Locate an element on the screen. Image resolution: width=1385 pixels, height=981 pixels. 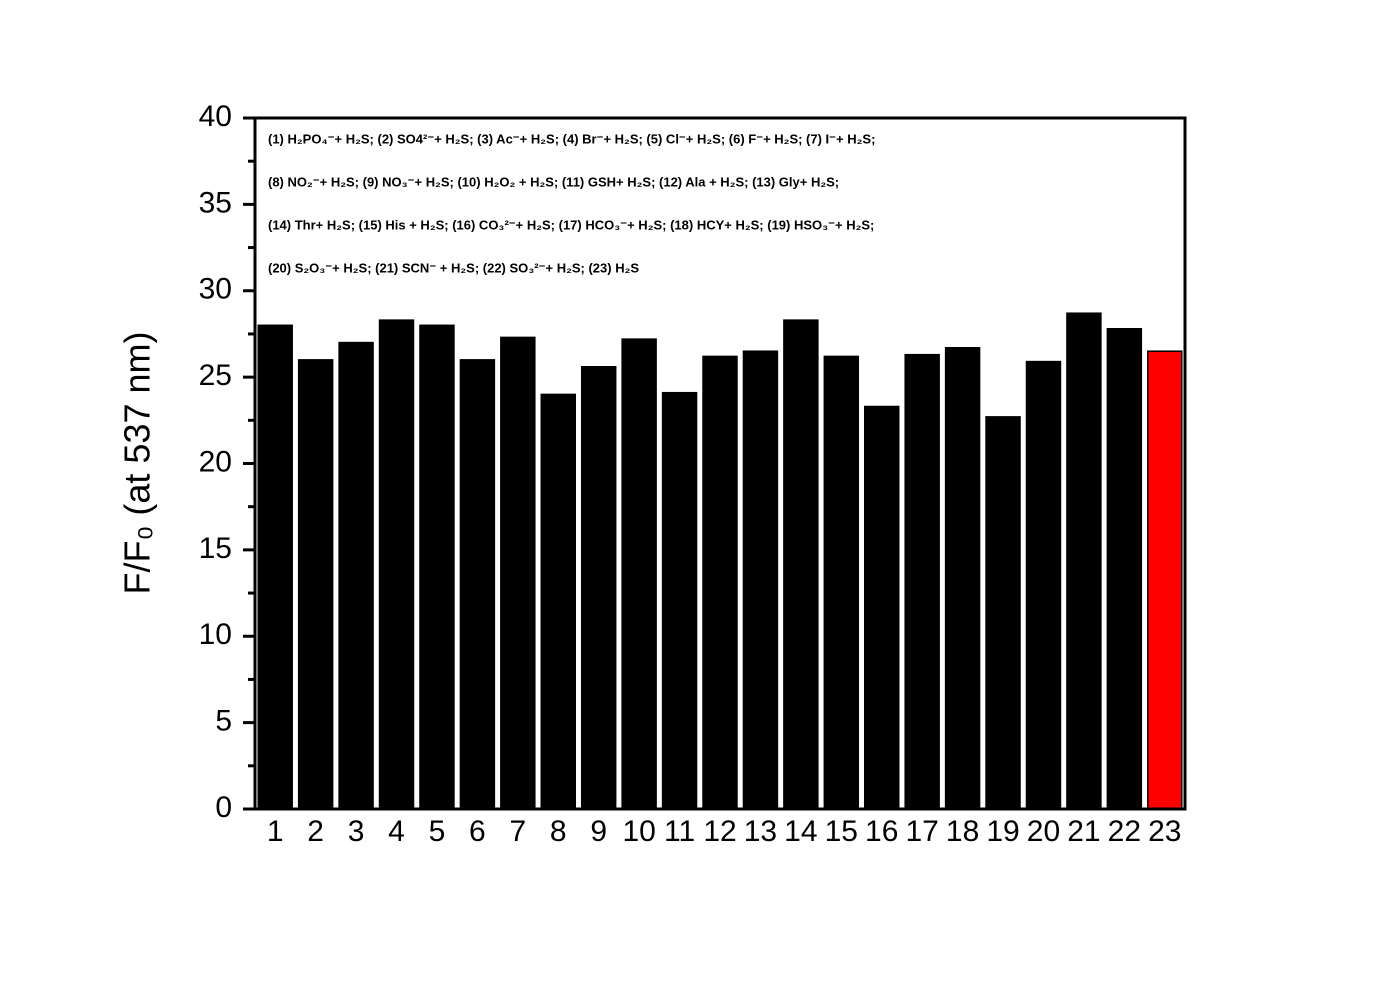
x-tick-label: 2 is located at coordinates (315, 831).